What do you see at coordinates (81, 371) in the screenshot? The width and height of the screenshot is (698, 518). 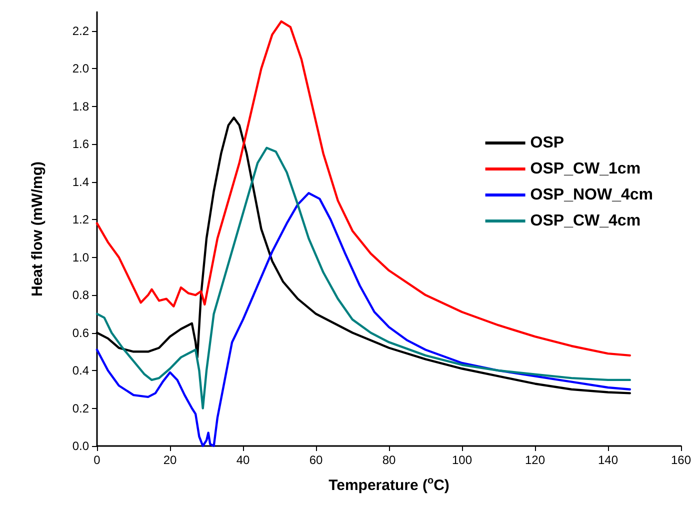 I see `y-tick-label: 0.4` at bounding box center [81, 371].